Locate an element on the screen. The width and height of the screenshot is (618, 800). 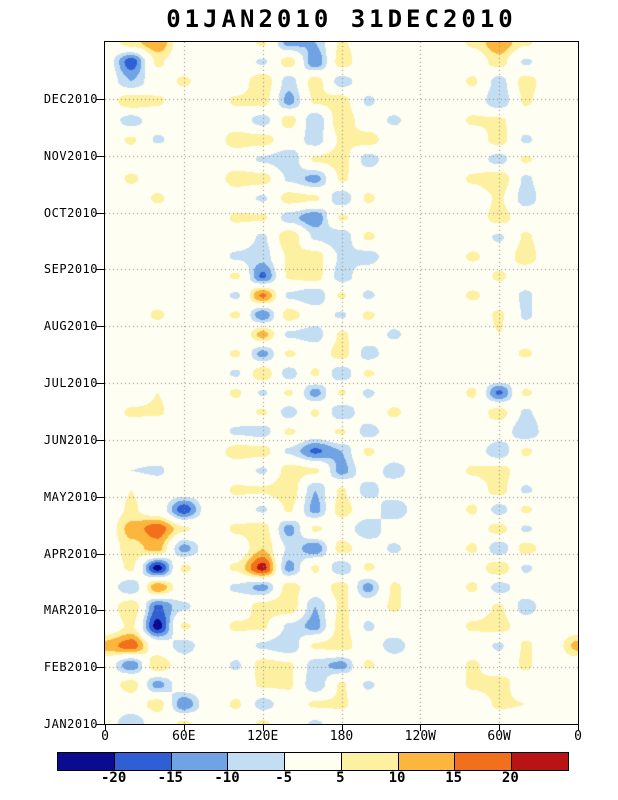
y-tick-label: FEB2010 is located at coordinates (70, 667).